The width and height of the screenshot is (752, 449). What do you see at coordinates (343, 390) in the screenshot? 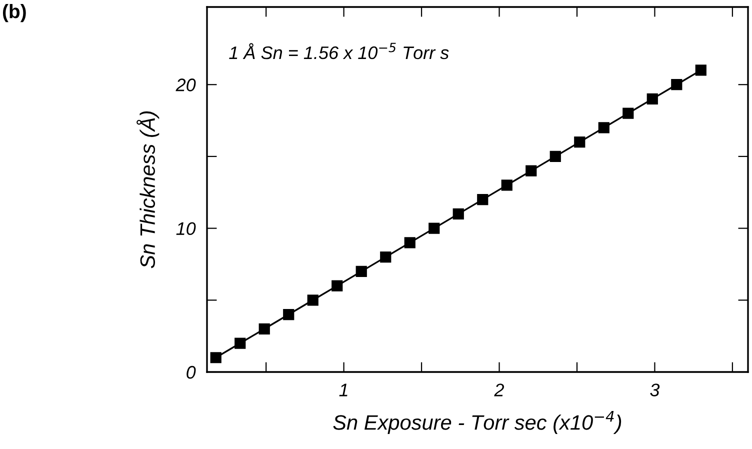
I see `x-tick-label: 1` at bounding box center [343, 390].